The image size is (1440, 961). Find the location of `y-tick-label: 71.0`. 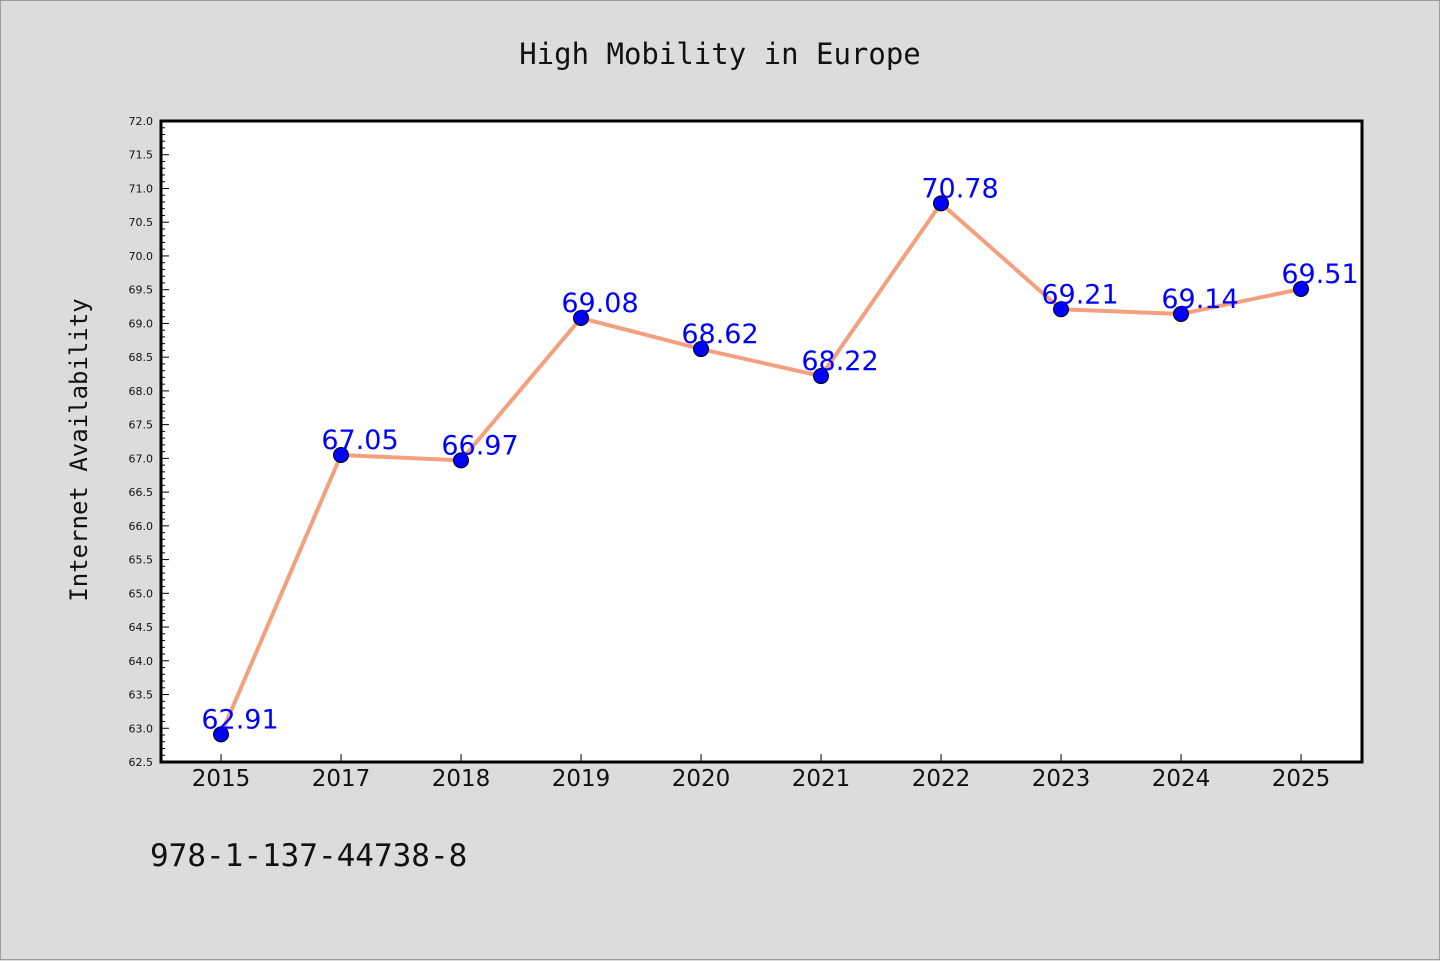

y-tick-label: 71.0 is located at coordinates (141, 188).